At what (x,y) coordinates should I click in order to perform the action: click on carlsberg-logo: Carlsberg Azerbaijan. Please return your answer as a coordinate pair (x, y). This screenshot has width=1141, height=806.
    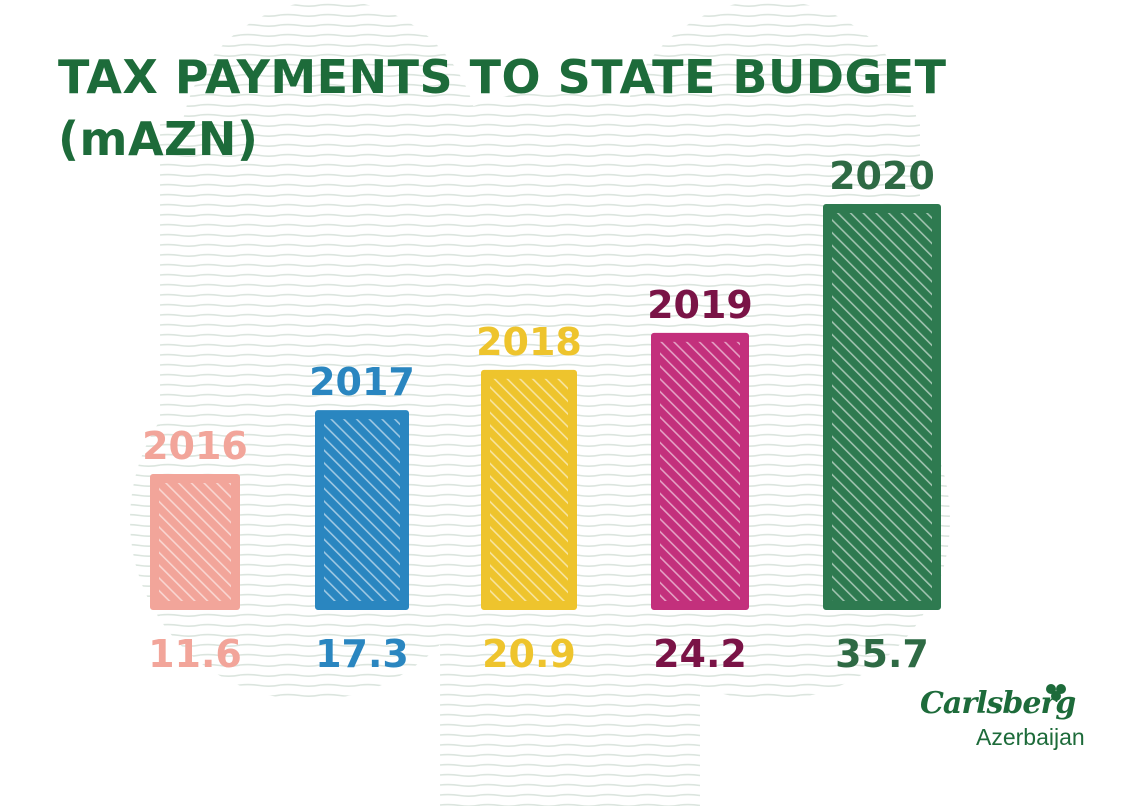
    Looking at the image, I should click on (1002, 720).